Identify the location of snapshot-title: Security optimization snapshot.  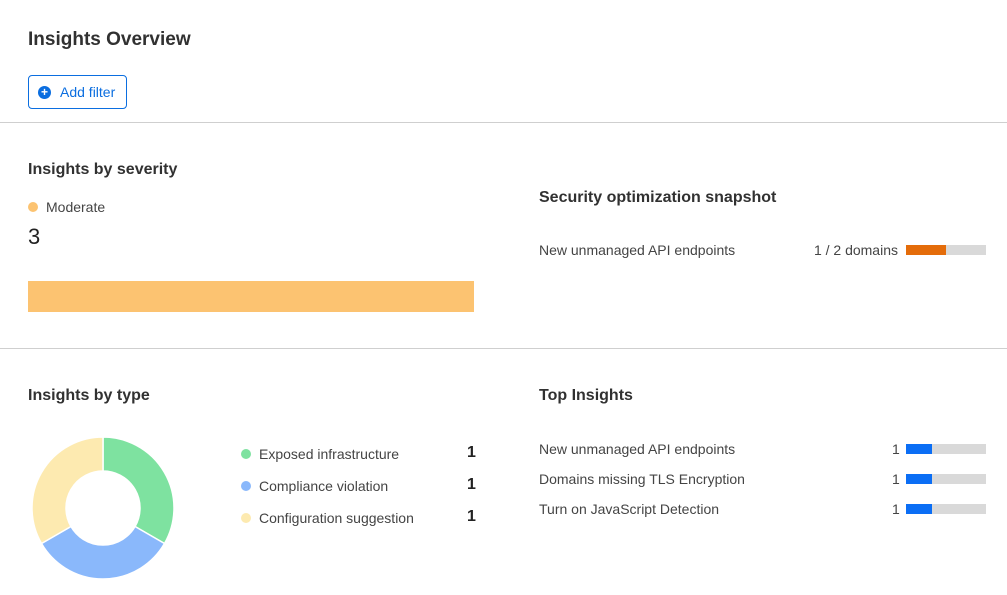
(658, 197).